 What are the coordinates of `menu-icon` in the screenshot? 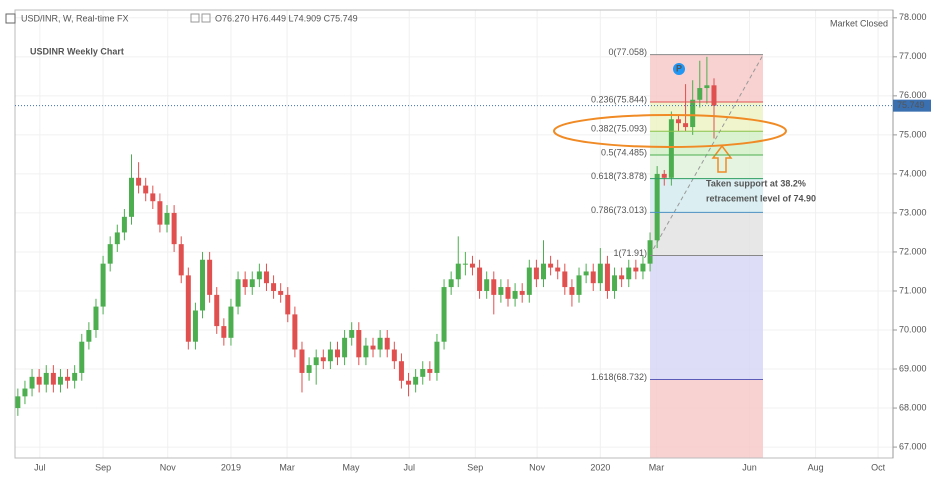 It's located at (10, 18).